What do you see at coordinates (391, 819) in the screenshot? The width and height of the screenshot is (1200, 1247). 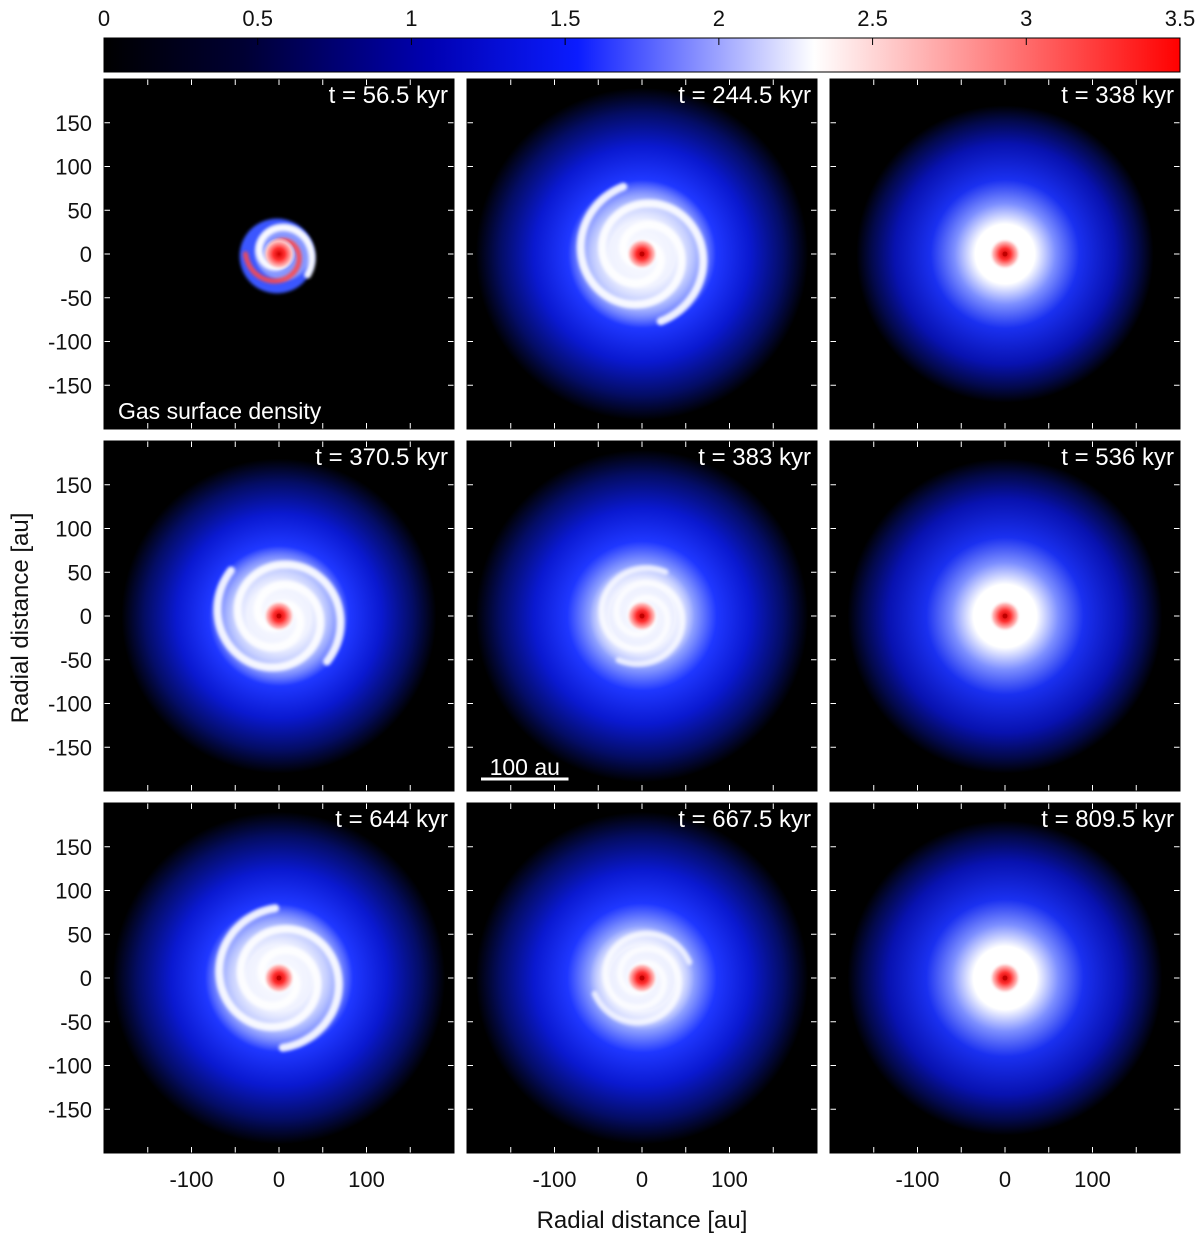 I see `panel-time-label: t = 644 kyr` at bounding box center [391, 819].